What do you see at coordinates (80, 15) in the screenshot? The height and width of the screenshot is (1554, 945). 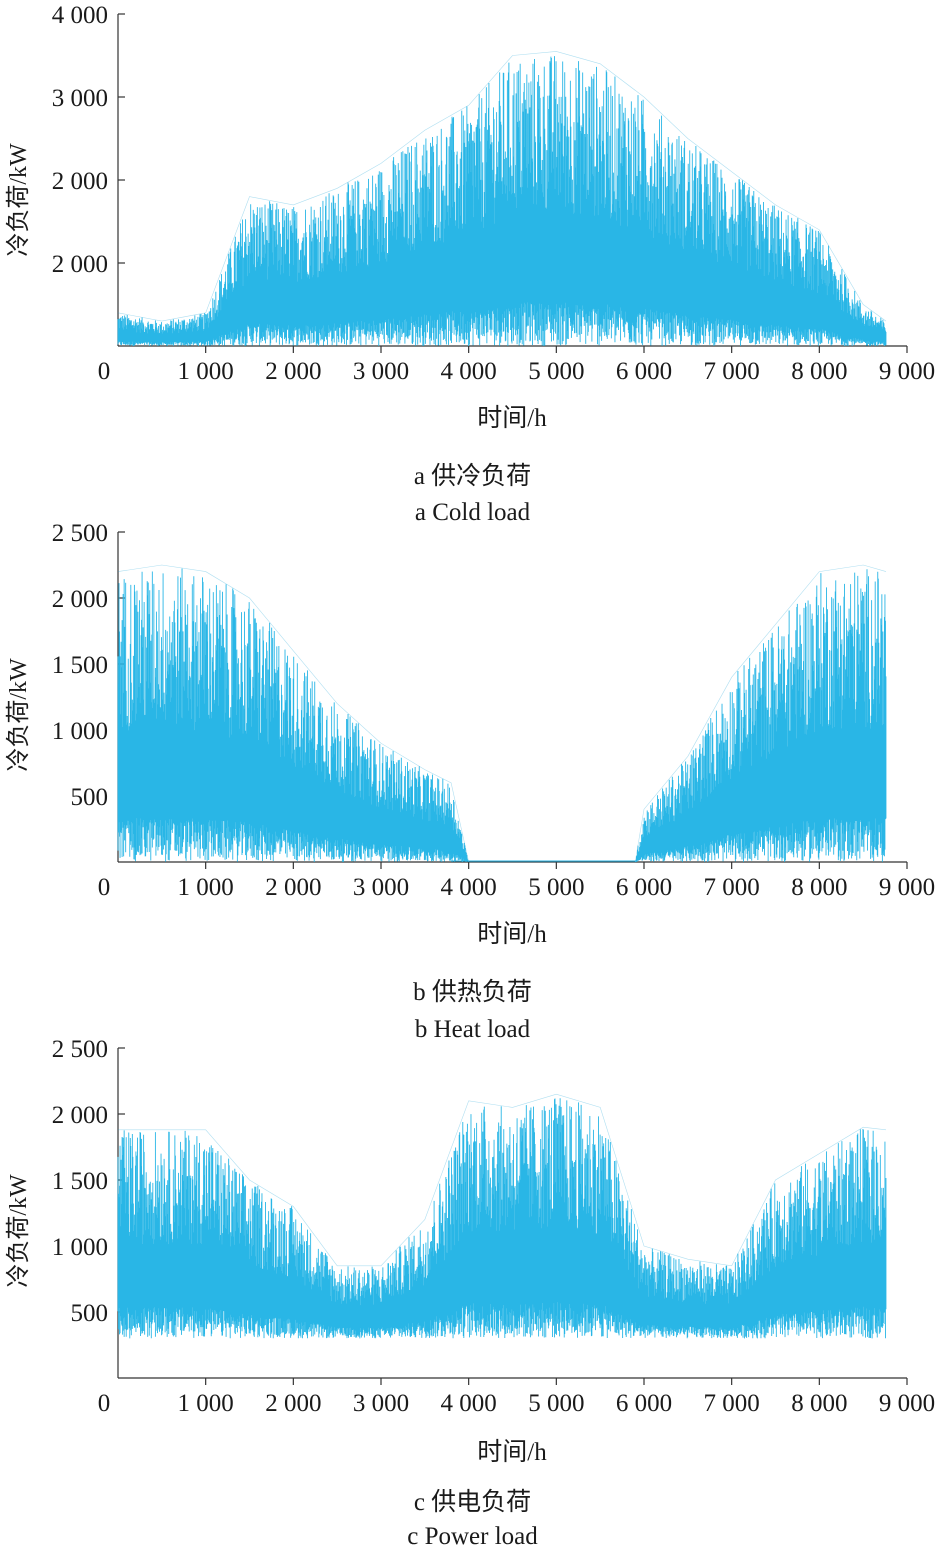 I see `y-tick-label: 4 000` at bounding box center [80, 15].